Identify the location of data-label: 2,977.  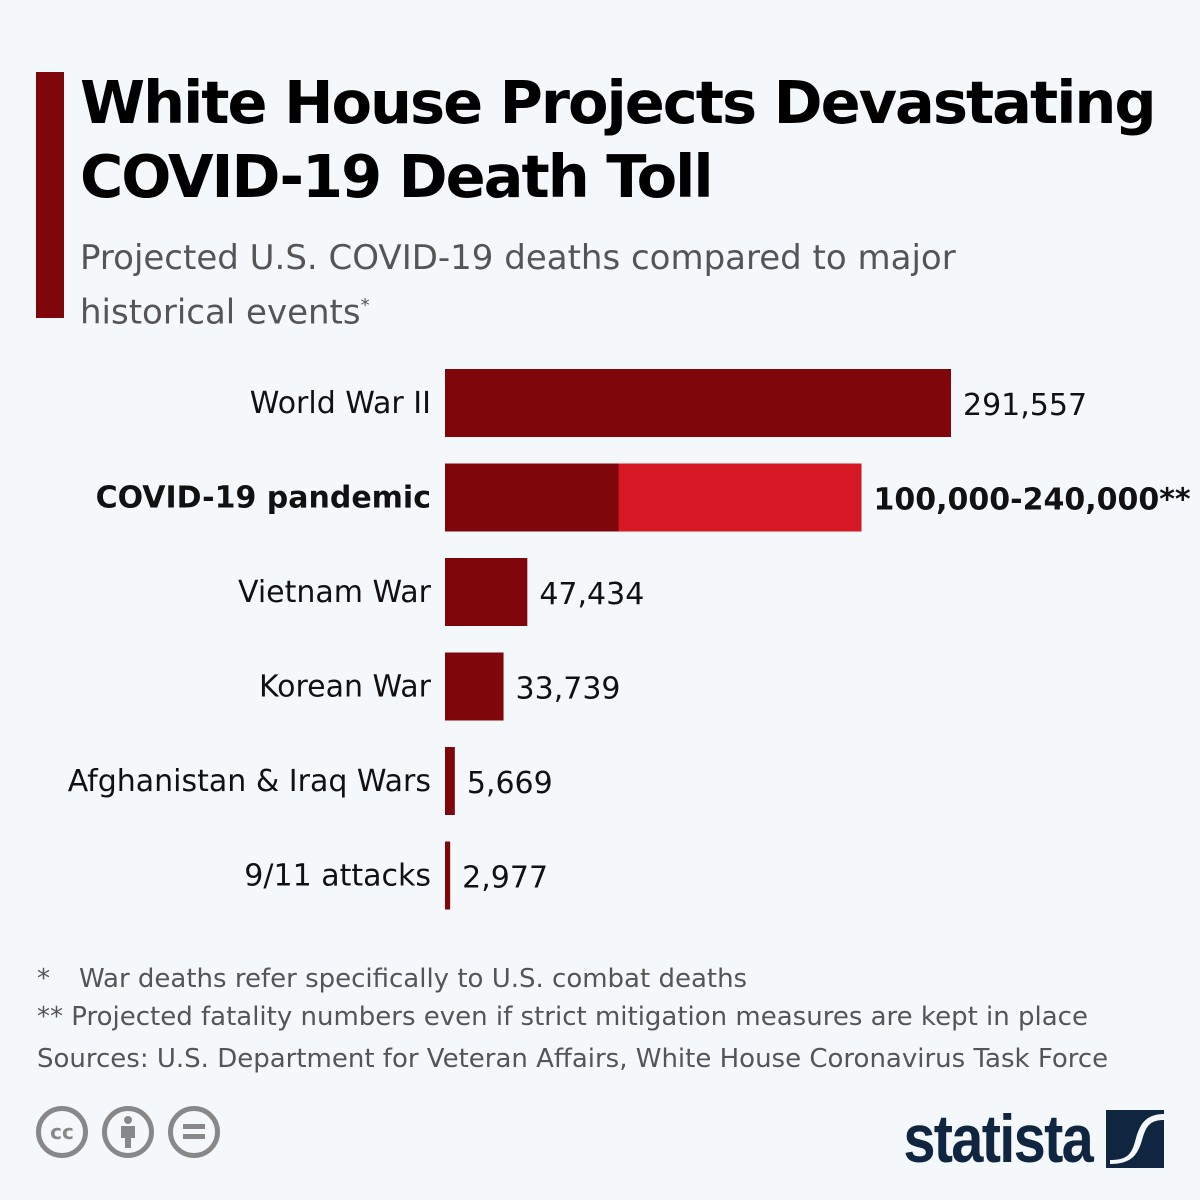
(505, 878).